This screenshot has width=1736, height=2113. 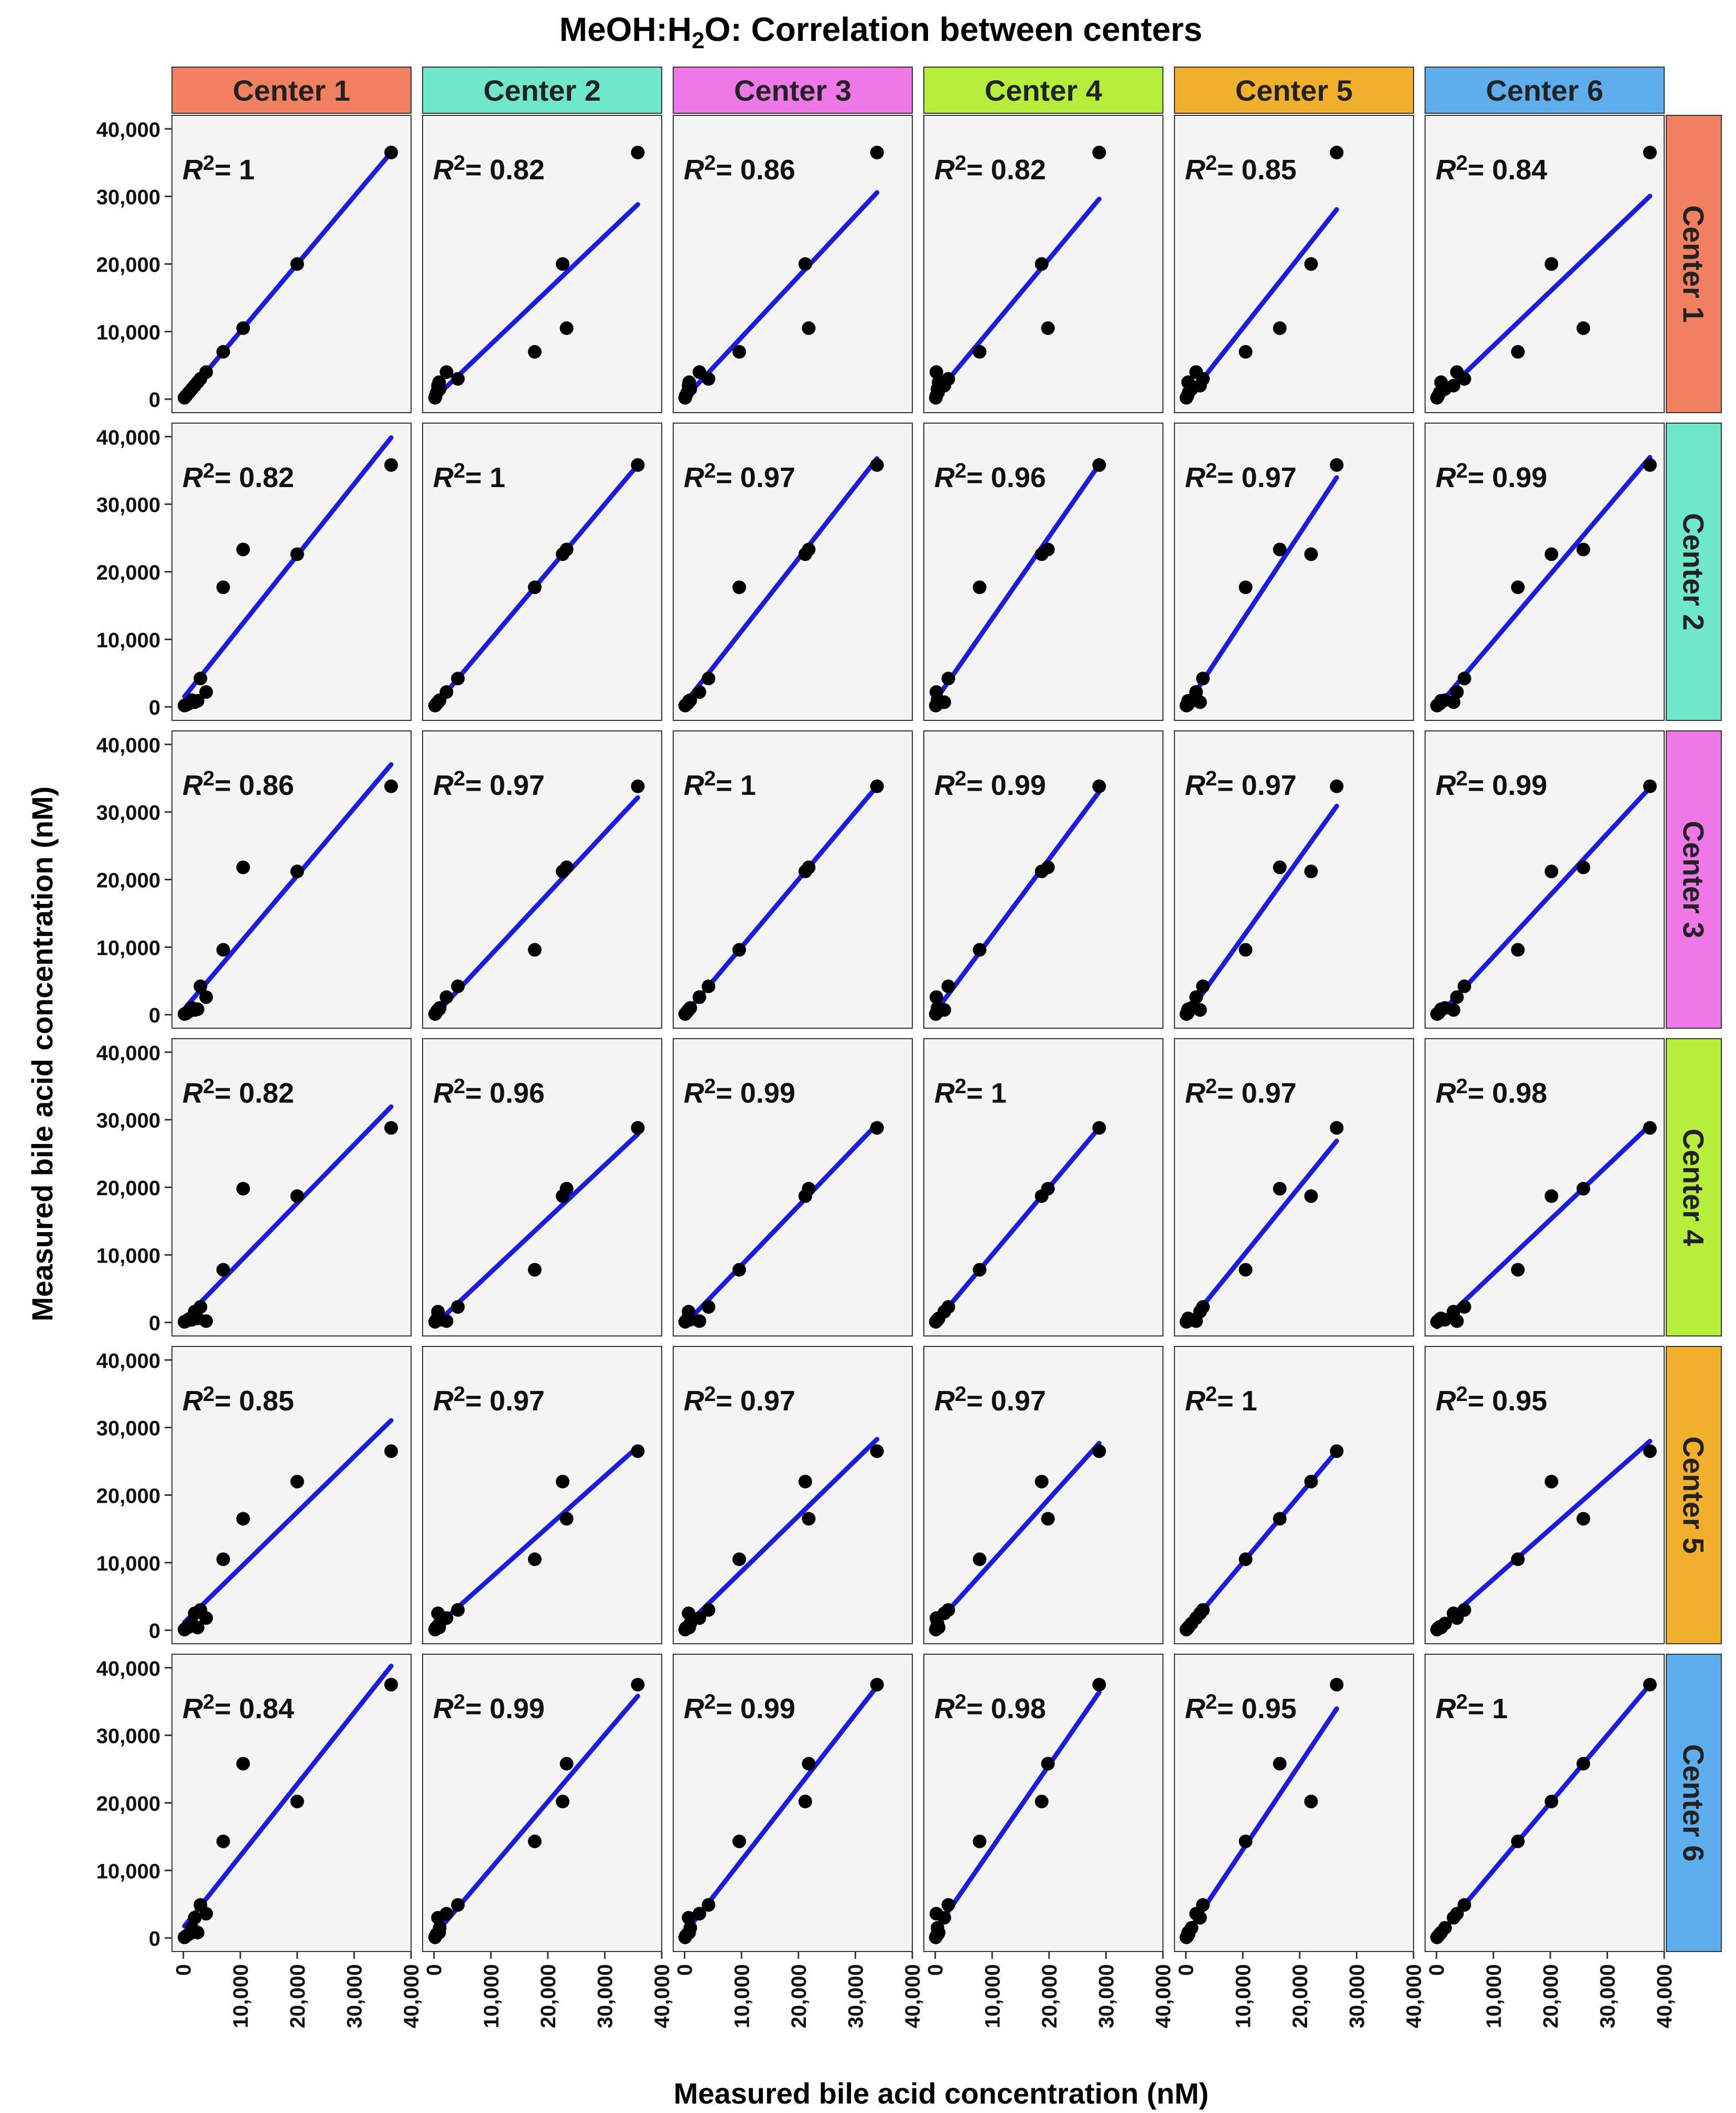 I want to click on r-squared-label: R2= 0.97, so click(x=739, y=476).